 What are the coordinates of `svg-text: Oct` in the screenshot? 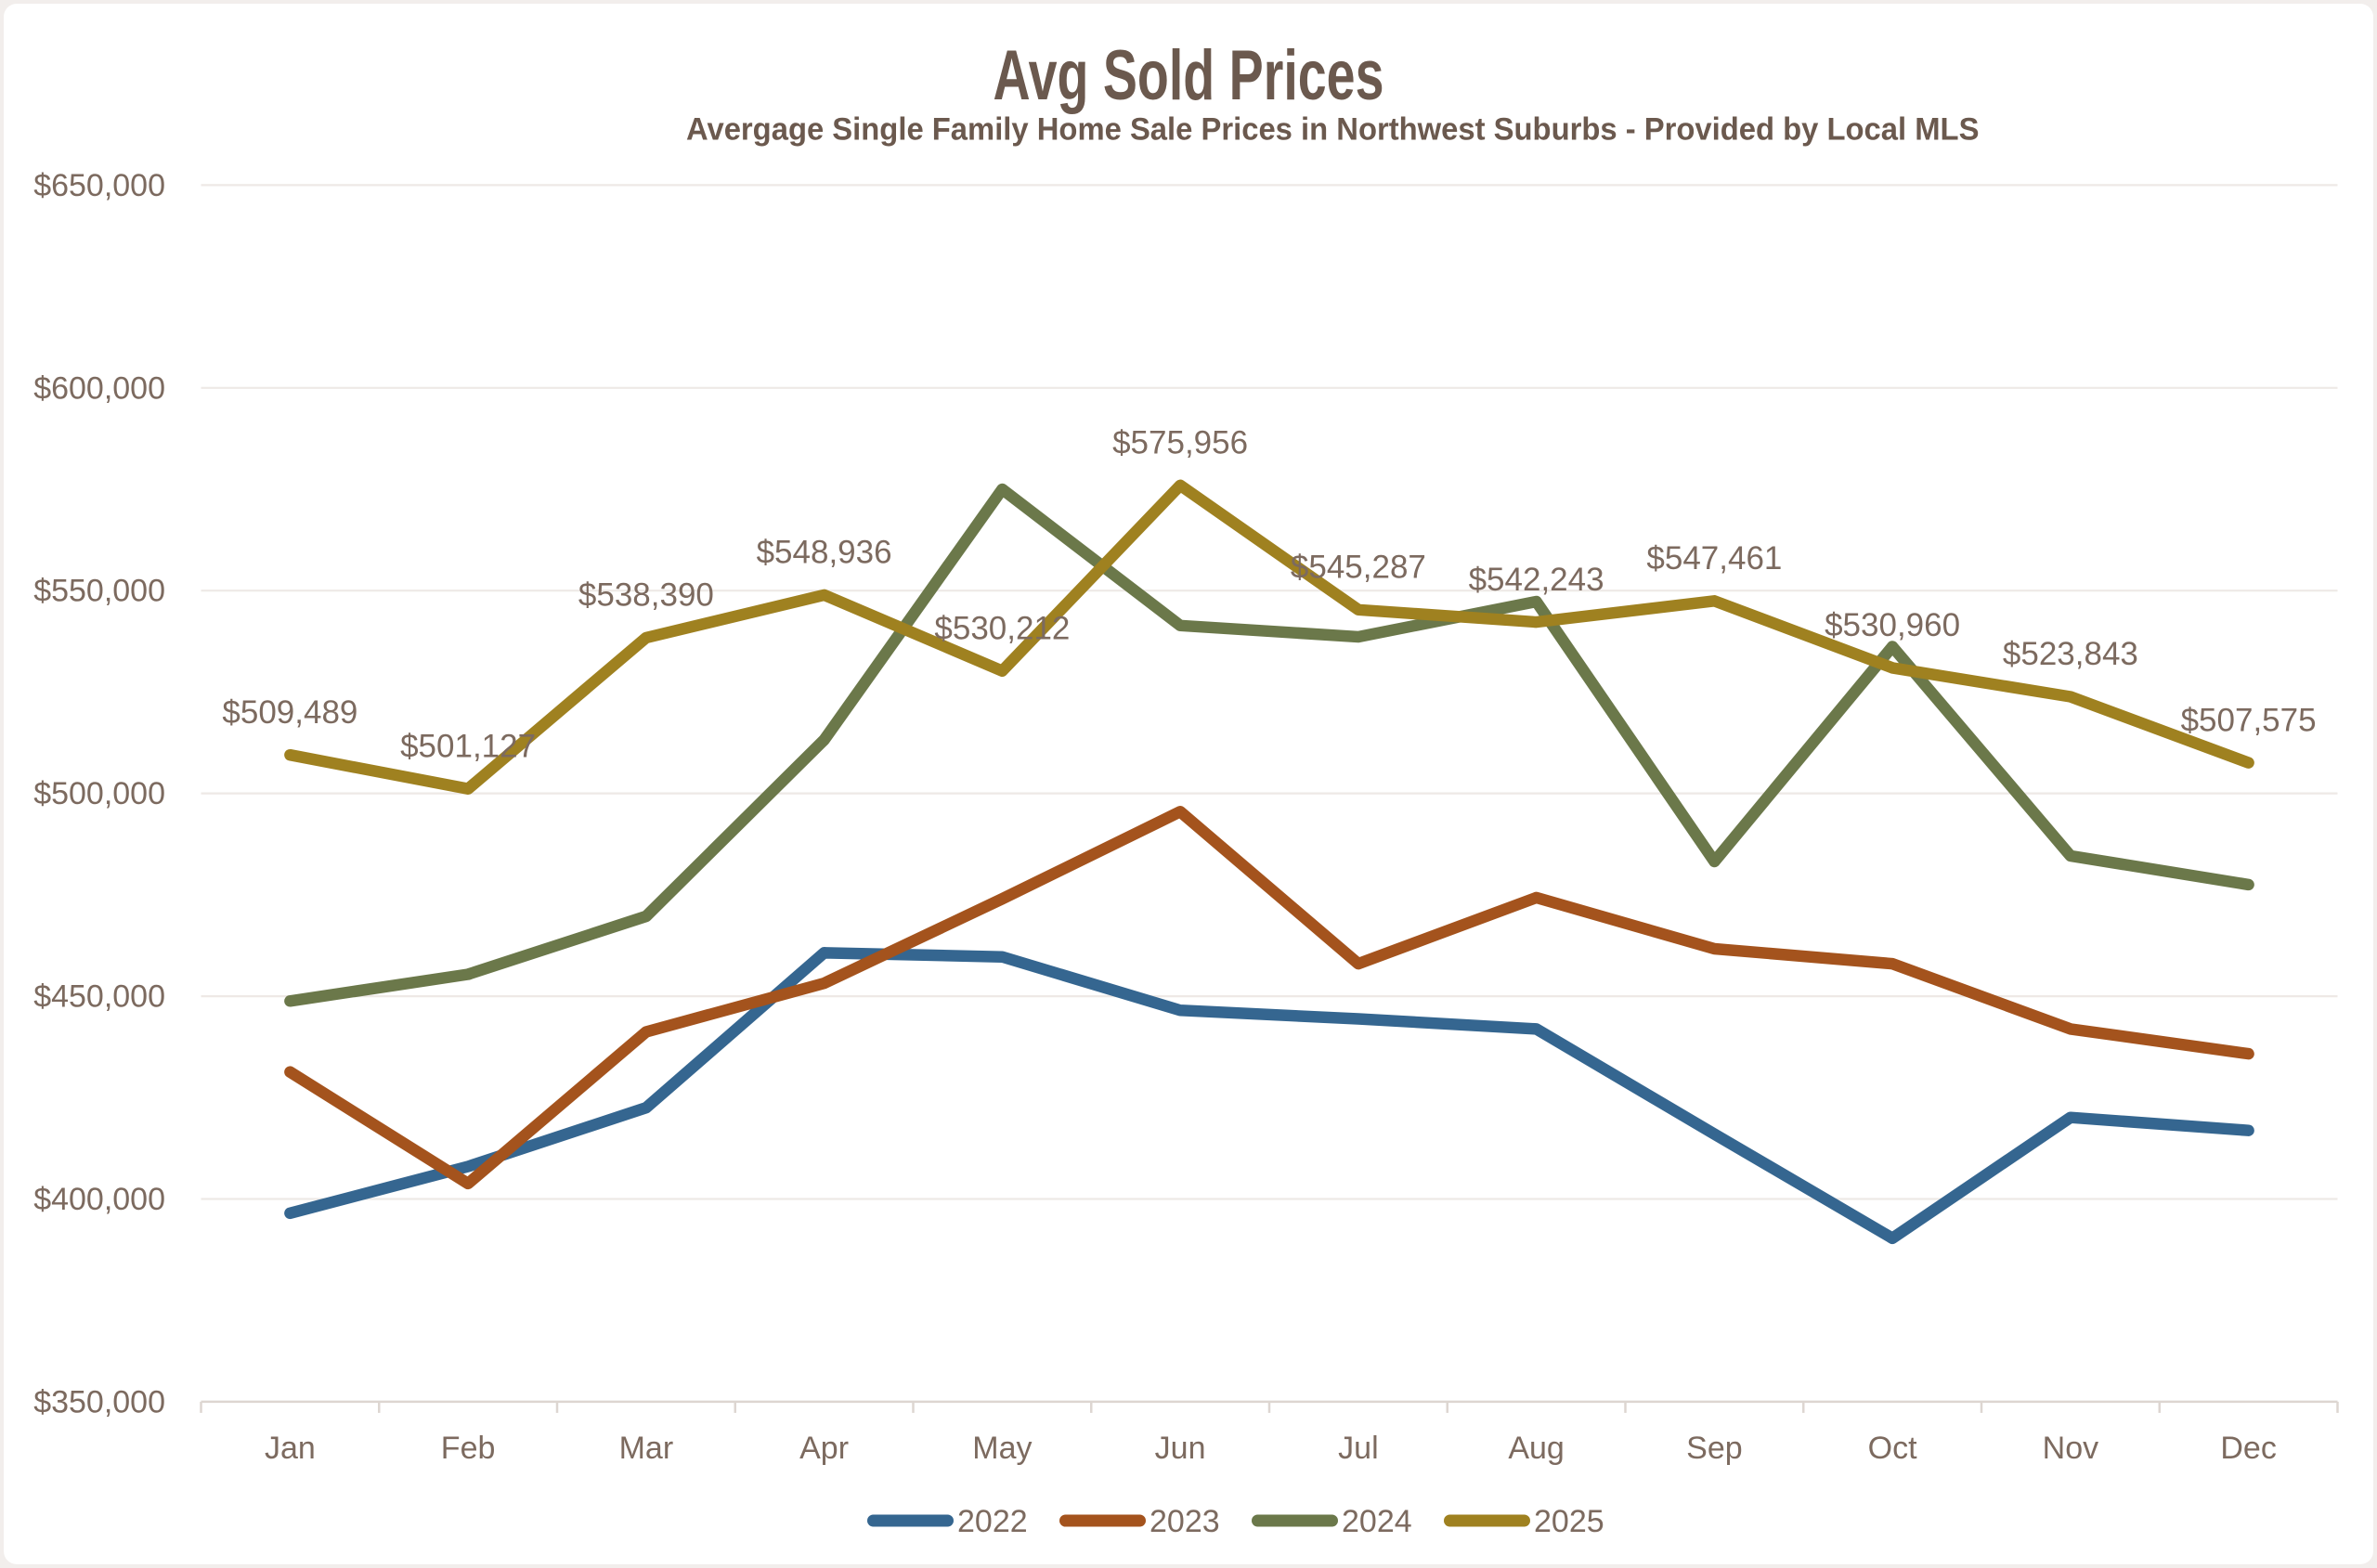 It's located at (1892, 1448).